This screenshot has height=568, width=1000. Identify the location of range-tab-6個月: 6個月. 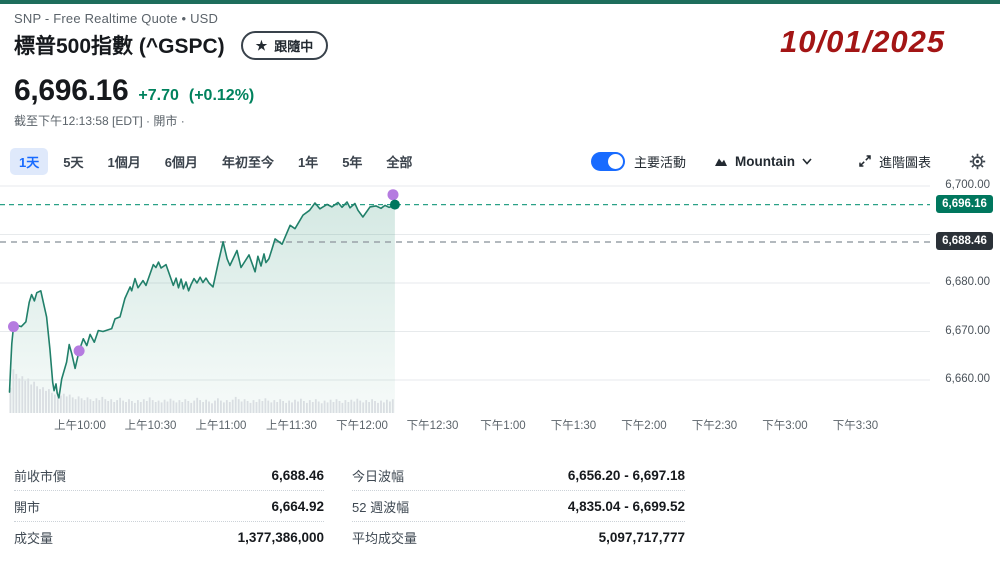
(181, 162).